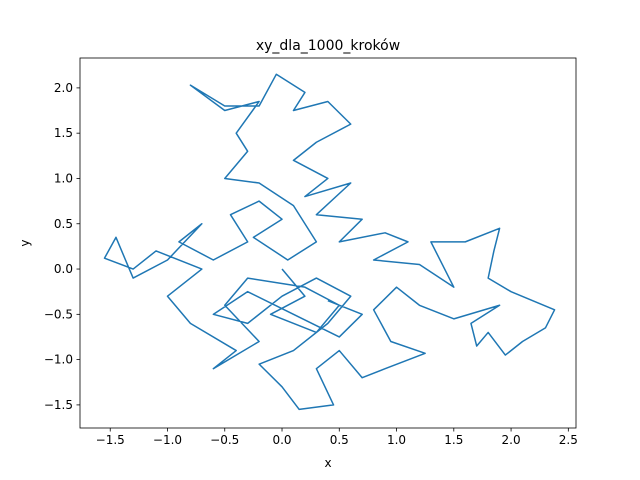 The height and width of the screenshot is (480, 640). Describe the element at coordinates (328, 46) in the screenshot. I see `chart-title: xy_dla_1000_kroków` at that location.